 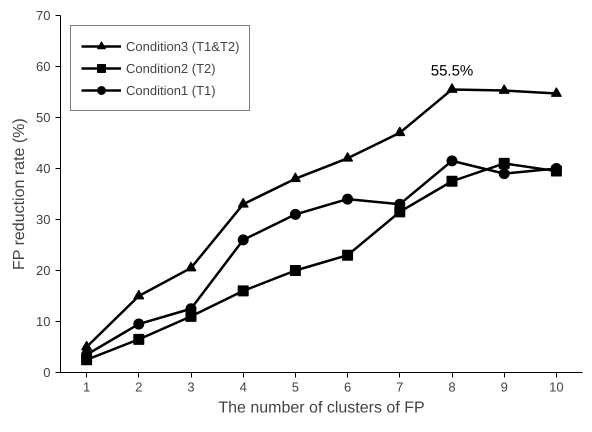 What do you see at coordinates (296, 387) in the screenshot?
I see `x-tick-label: 5` at bounding box center [296, 387].